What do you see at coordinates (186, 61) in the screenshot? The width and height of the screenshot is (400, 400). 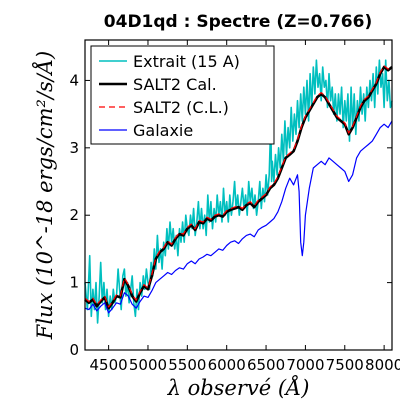 I see `legend-entry: Extrait (15 A)` at bounding box center [186, 61].